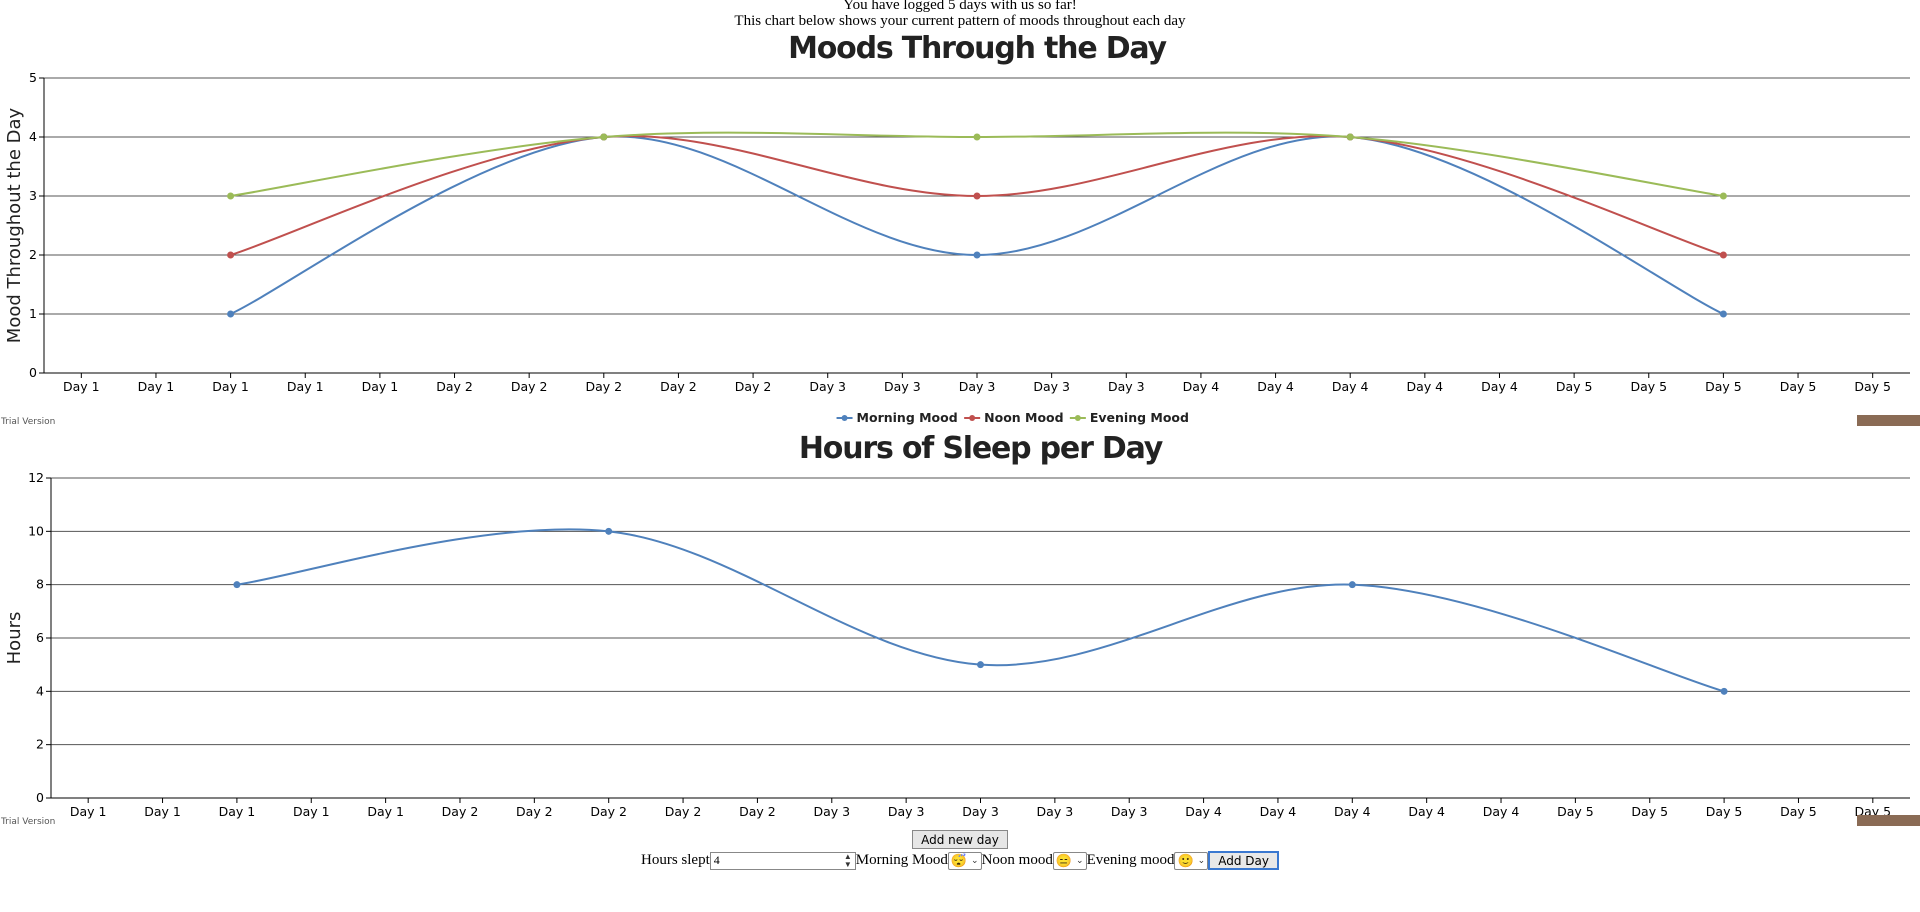 The width and height of the screenshot is (1920, 912). I want to click on legend-label: Noon Mood, so click(1023, 417).